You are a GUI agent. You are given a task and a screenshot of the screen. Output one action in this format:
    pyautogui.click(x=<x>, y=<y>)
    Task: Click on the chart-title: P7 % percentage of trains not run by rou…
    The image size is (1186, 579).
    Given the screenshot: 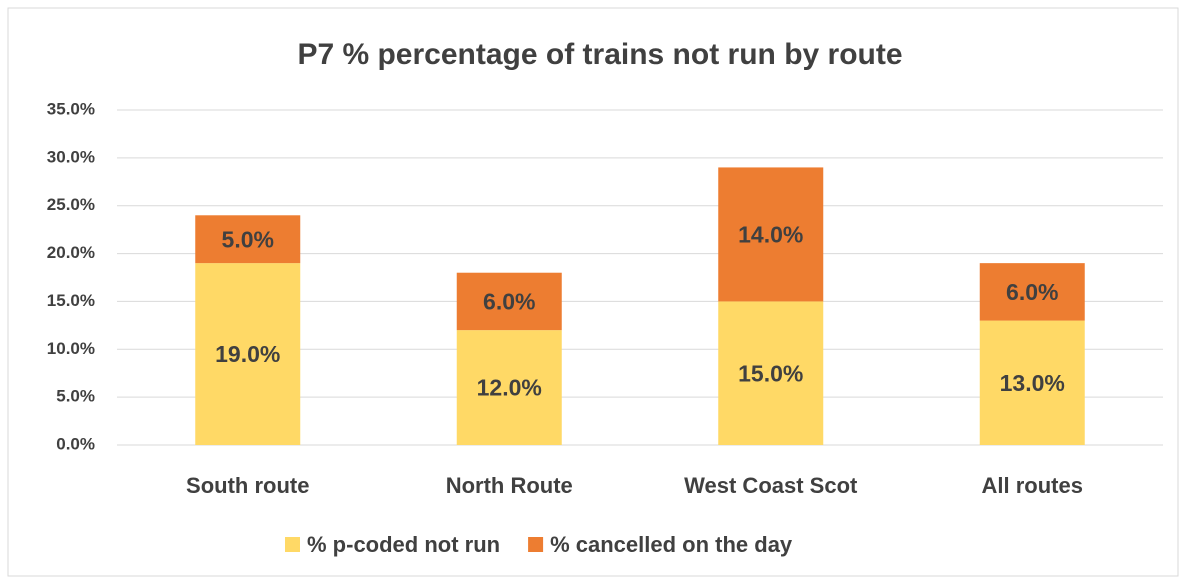 What is the action you would take?
    pyautogui.click(x=599, y=54)
    